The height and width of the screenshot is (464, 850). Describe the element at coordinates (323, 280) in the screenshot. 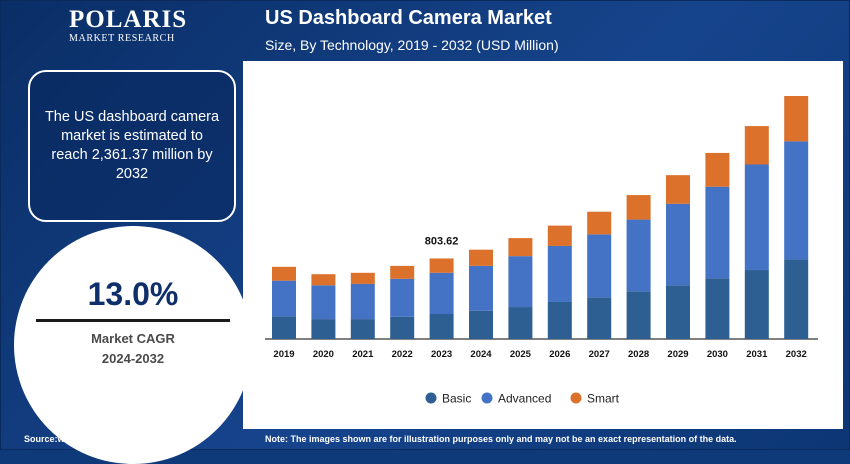

I see `bar-smart-2020` at that location.